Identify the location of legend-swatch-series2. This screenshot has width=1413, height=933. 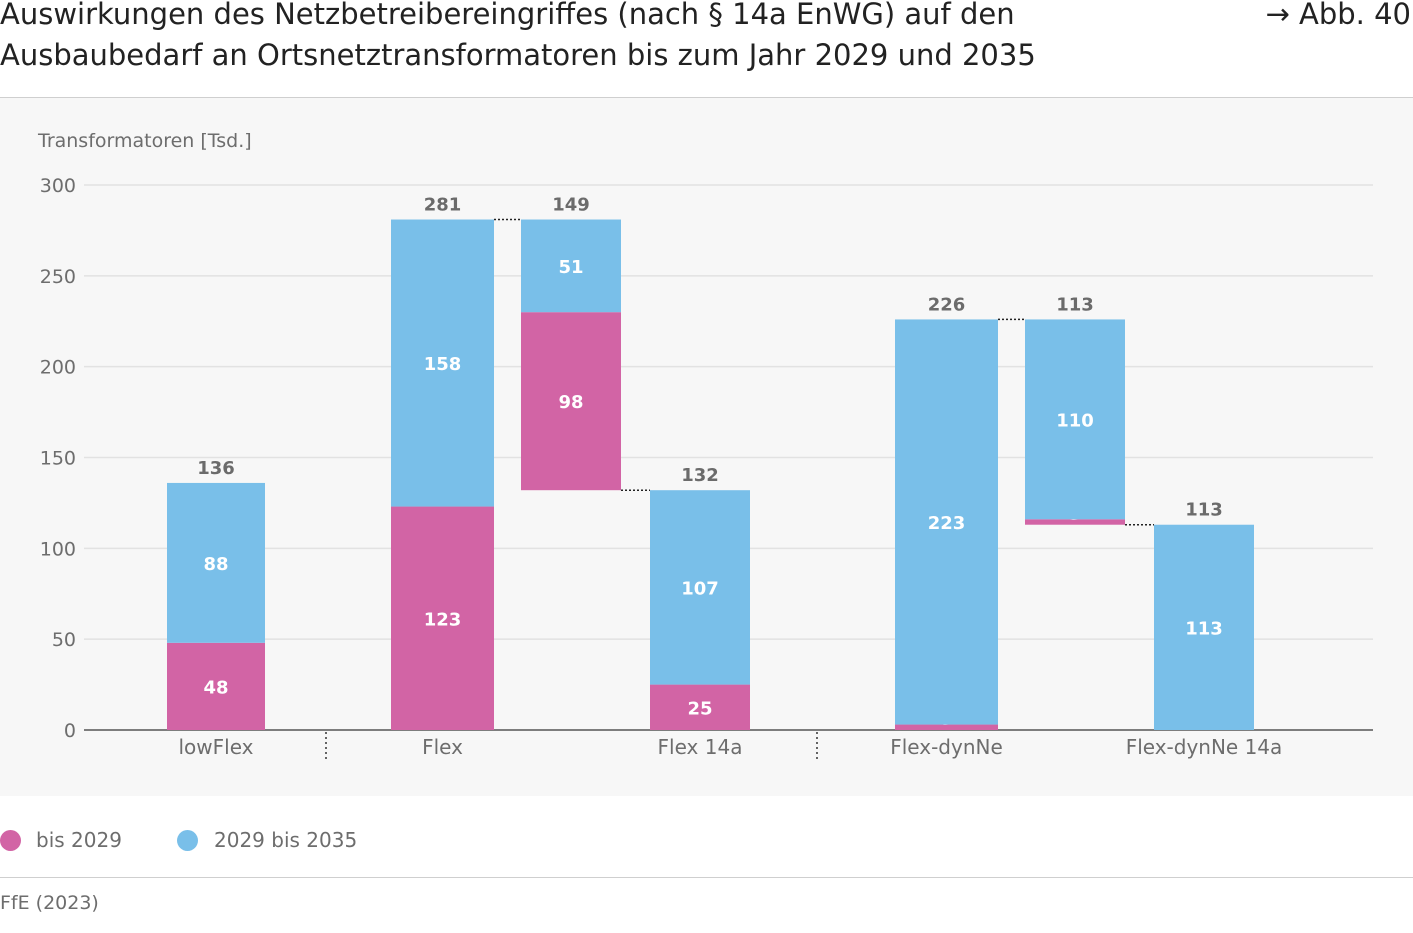
(187, 840).